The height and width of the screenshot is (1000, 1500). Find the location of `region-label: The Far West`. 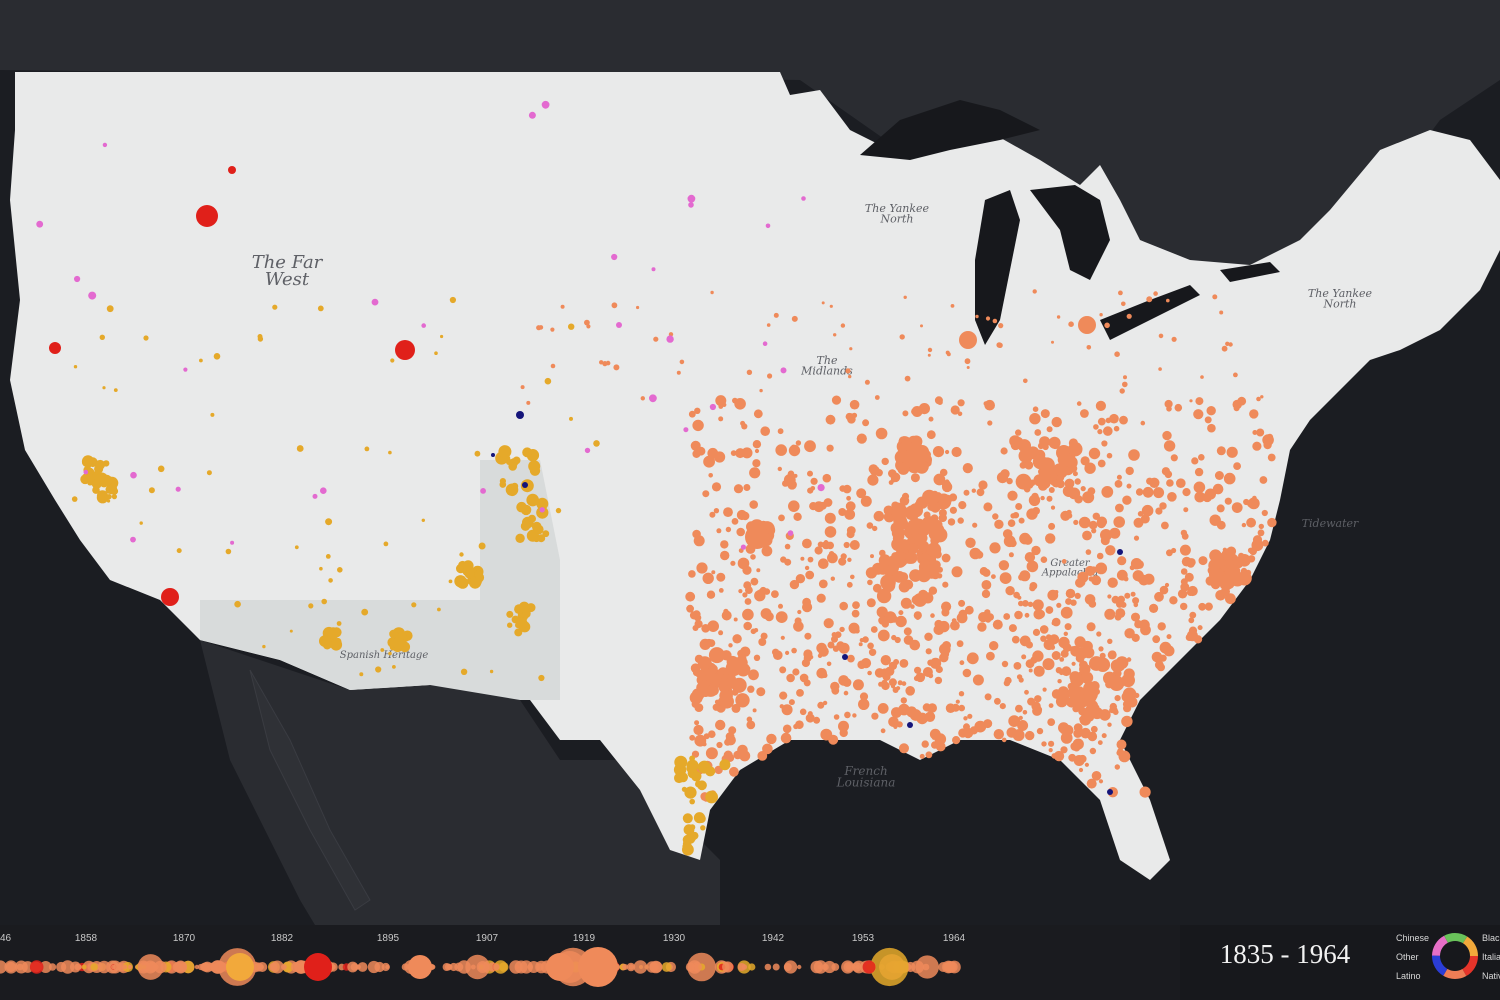

region-label: The Far West is located at coordinates (288, 271).